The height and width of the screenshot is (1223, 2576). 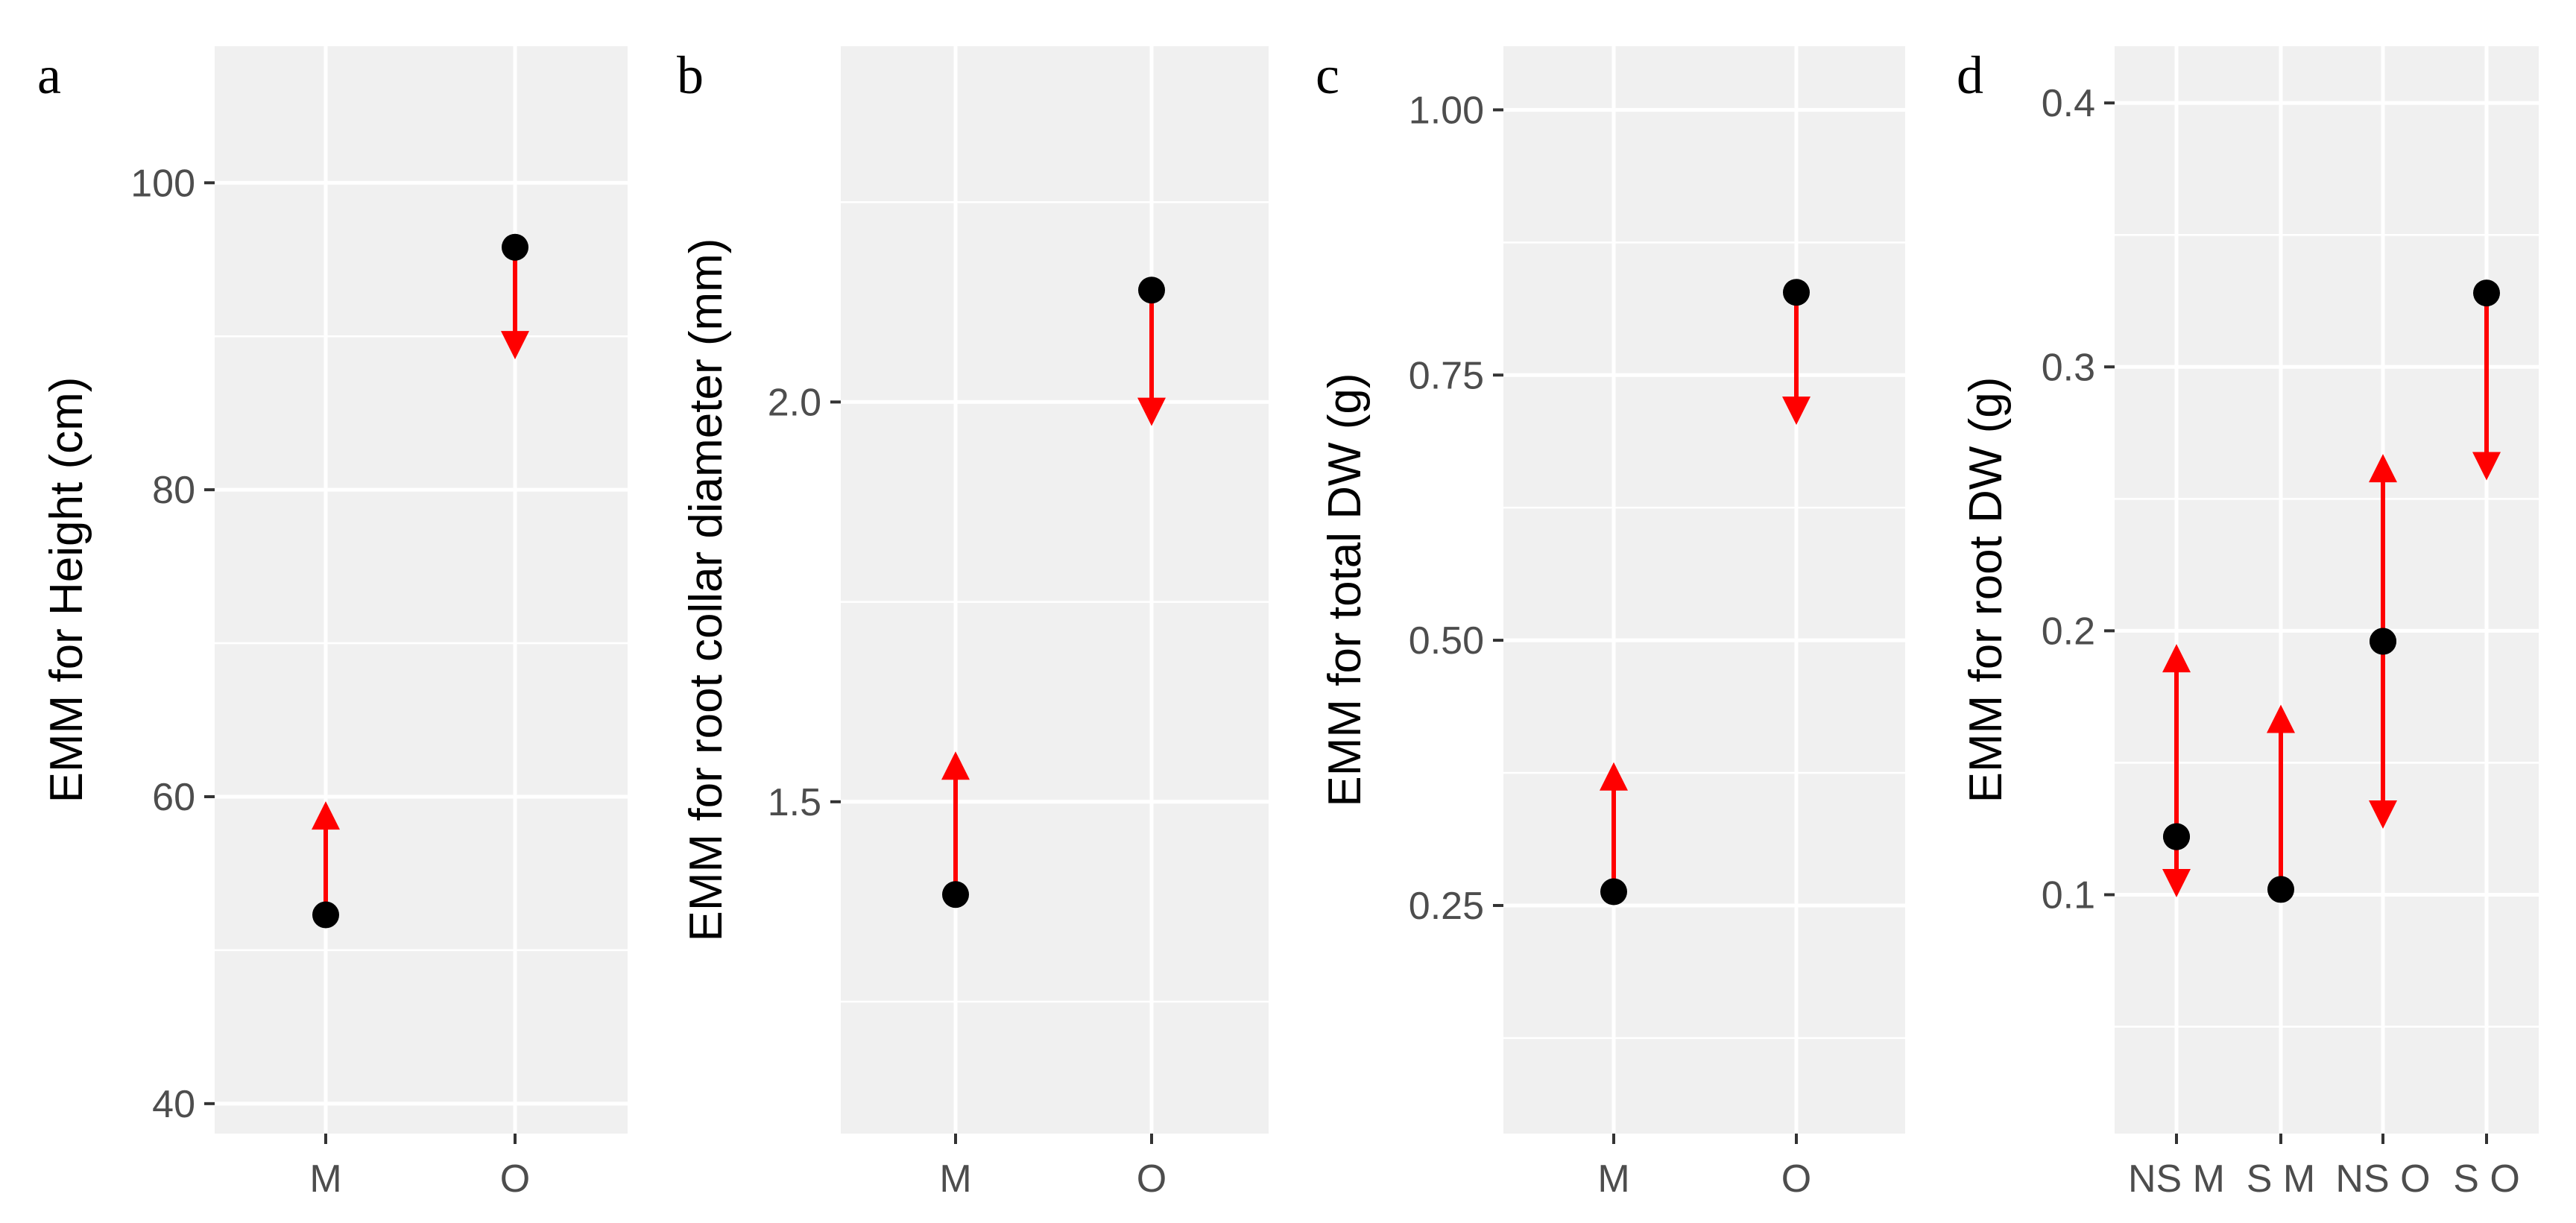 I want to click on x-tick-label: S O, so click(x=2486, y=1179).